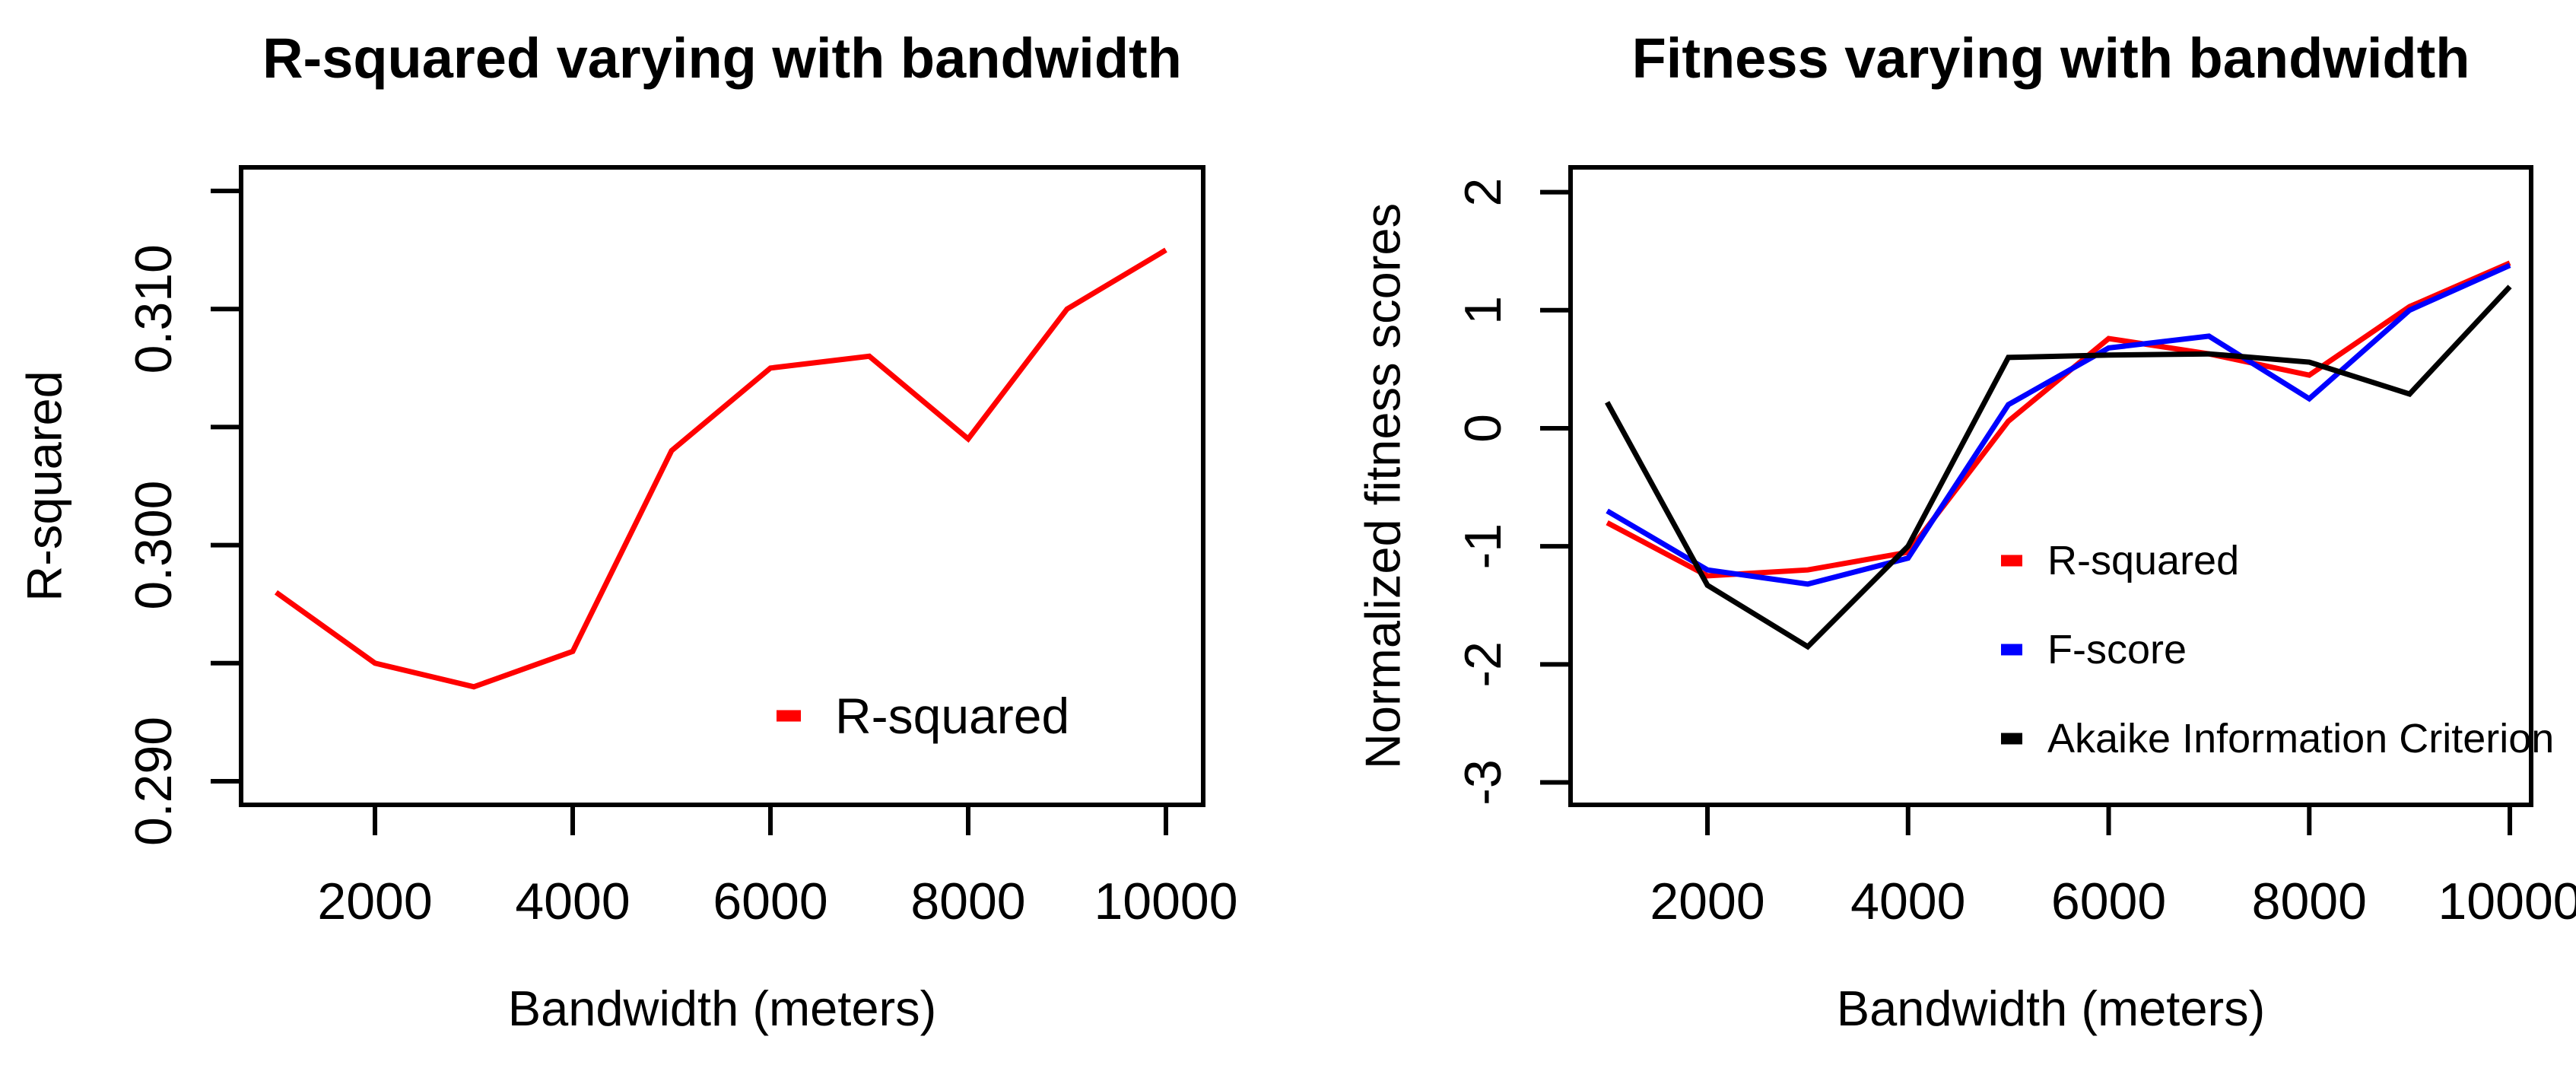 Image resolution: width=2576 pixels, height=1065 pixels. Describe the element at coordinates (1483, 664) in the screenshot. I see `y-tick-label: -2` at that location.